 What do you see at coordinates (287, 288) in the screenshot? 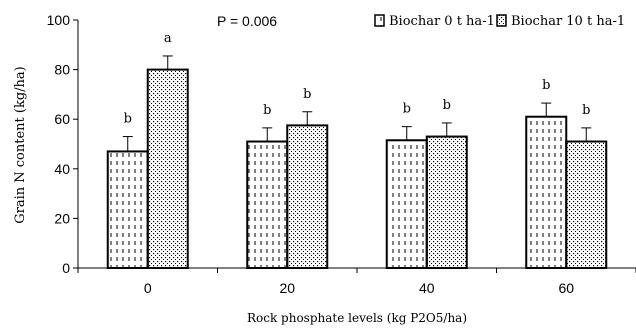
I see `x-tick-label: 20` at bounding box center [287, 288].